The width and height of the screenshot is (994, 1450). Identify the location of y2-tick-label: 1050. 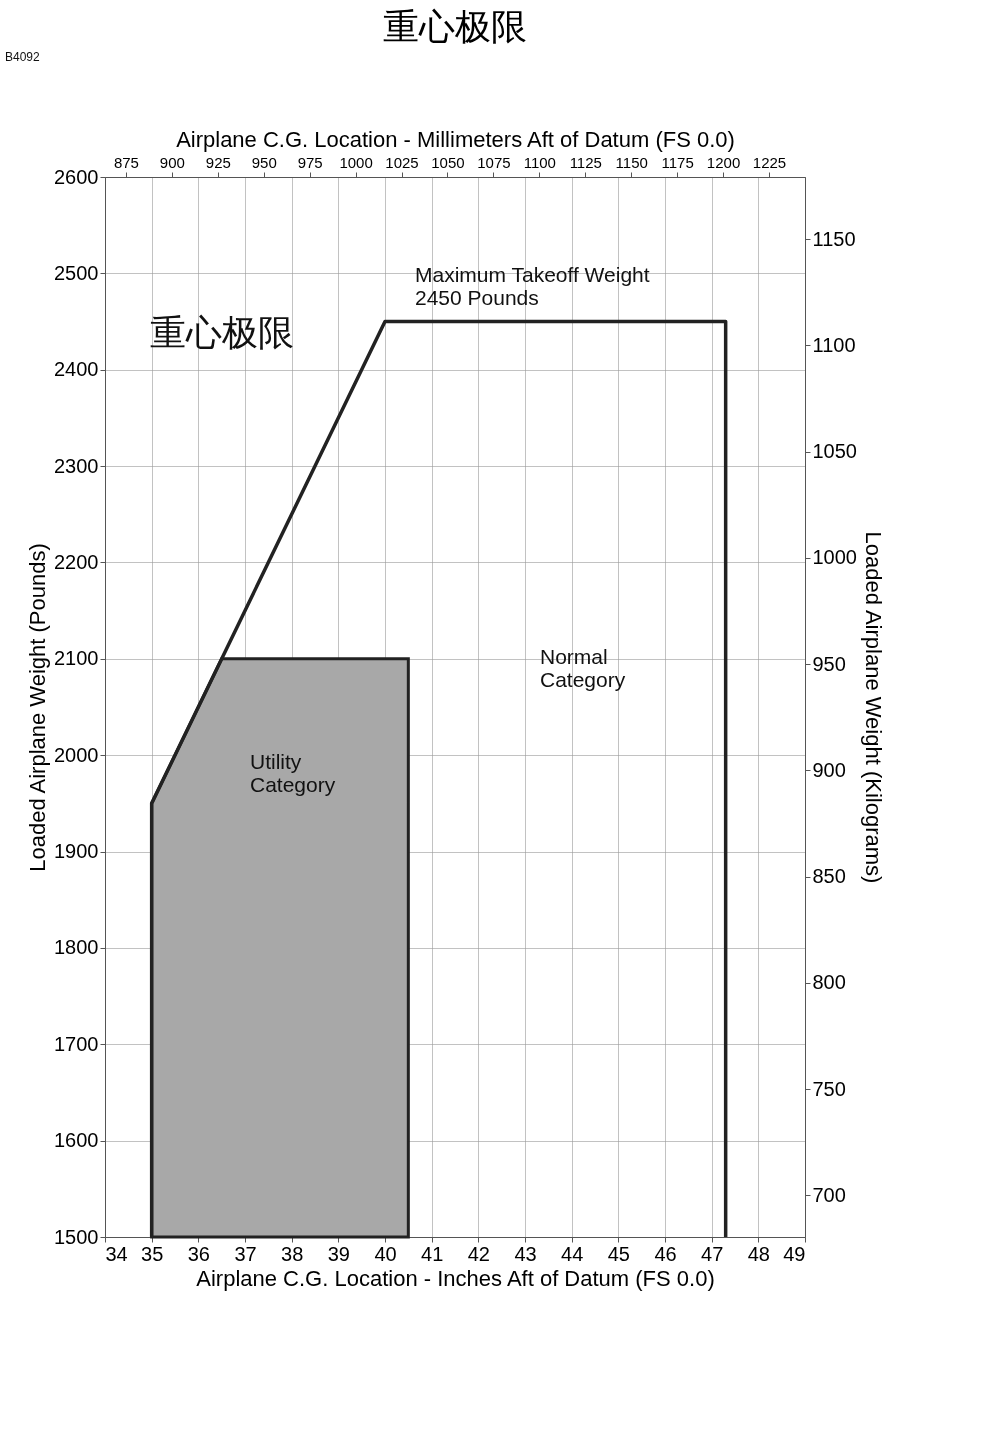
(834, 451).